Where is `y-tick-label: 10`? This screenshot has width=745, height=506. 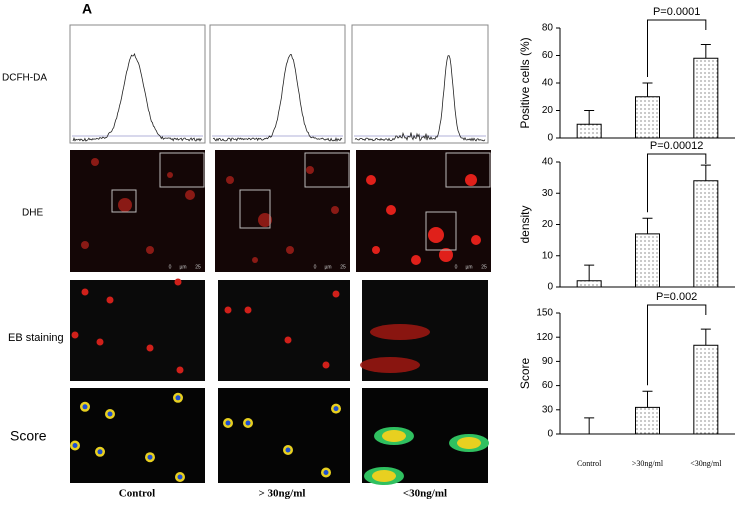 y-tick-label: 10 is located at coordinates (548, 255).